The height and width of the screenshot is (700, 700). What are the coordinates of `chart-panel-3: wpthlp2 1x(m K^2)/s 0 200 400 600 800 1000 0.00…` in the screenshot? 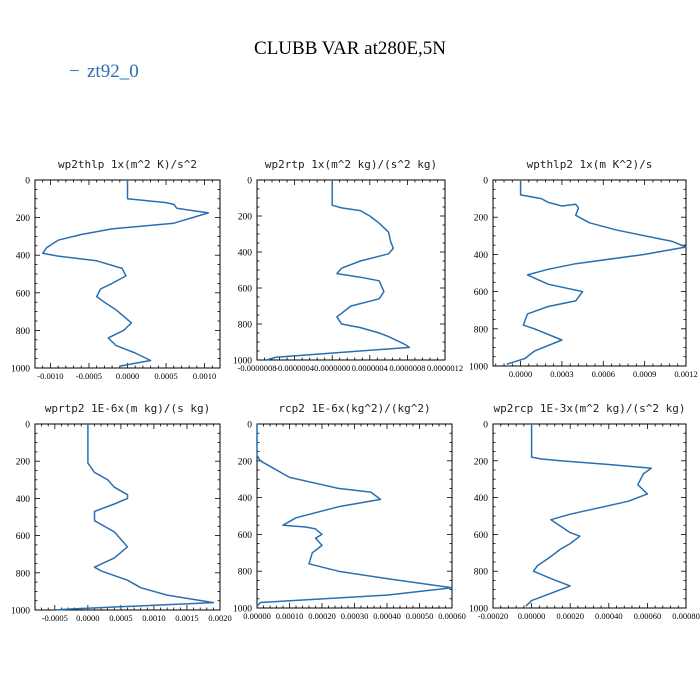 It's located at (583, 268).